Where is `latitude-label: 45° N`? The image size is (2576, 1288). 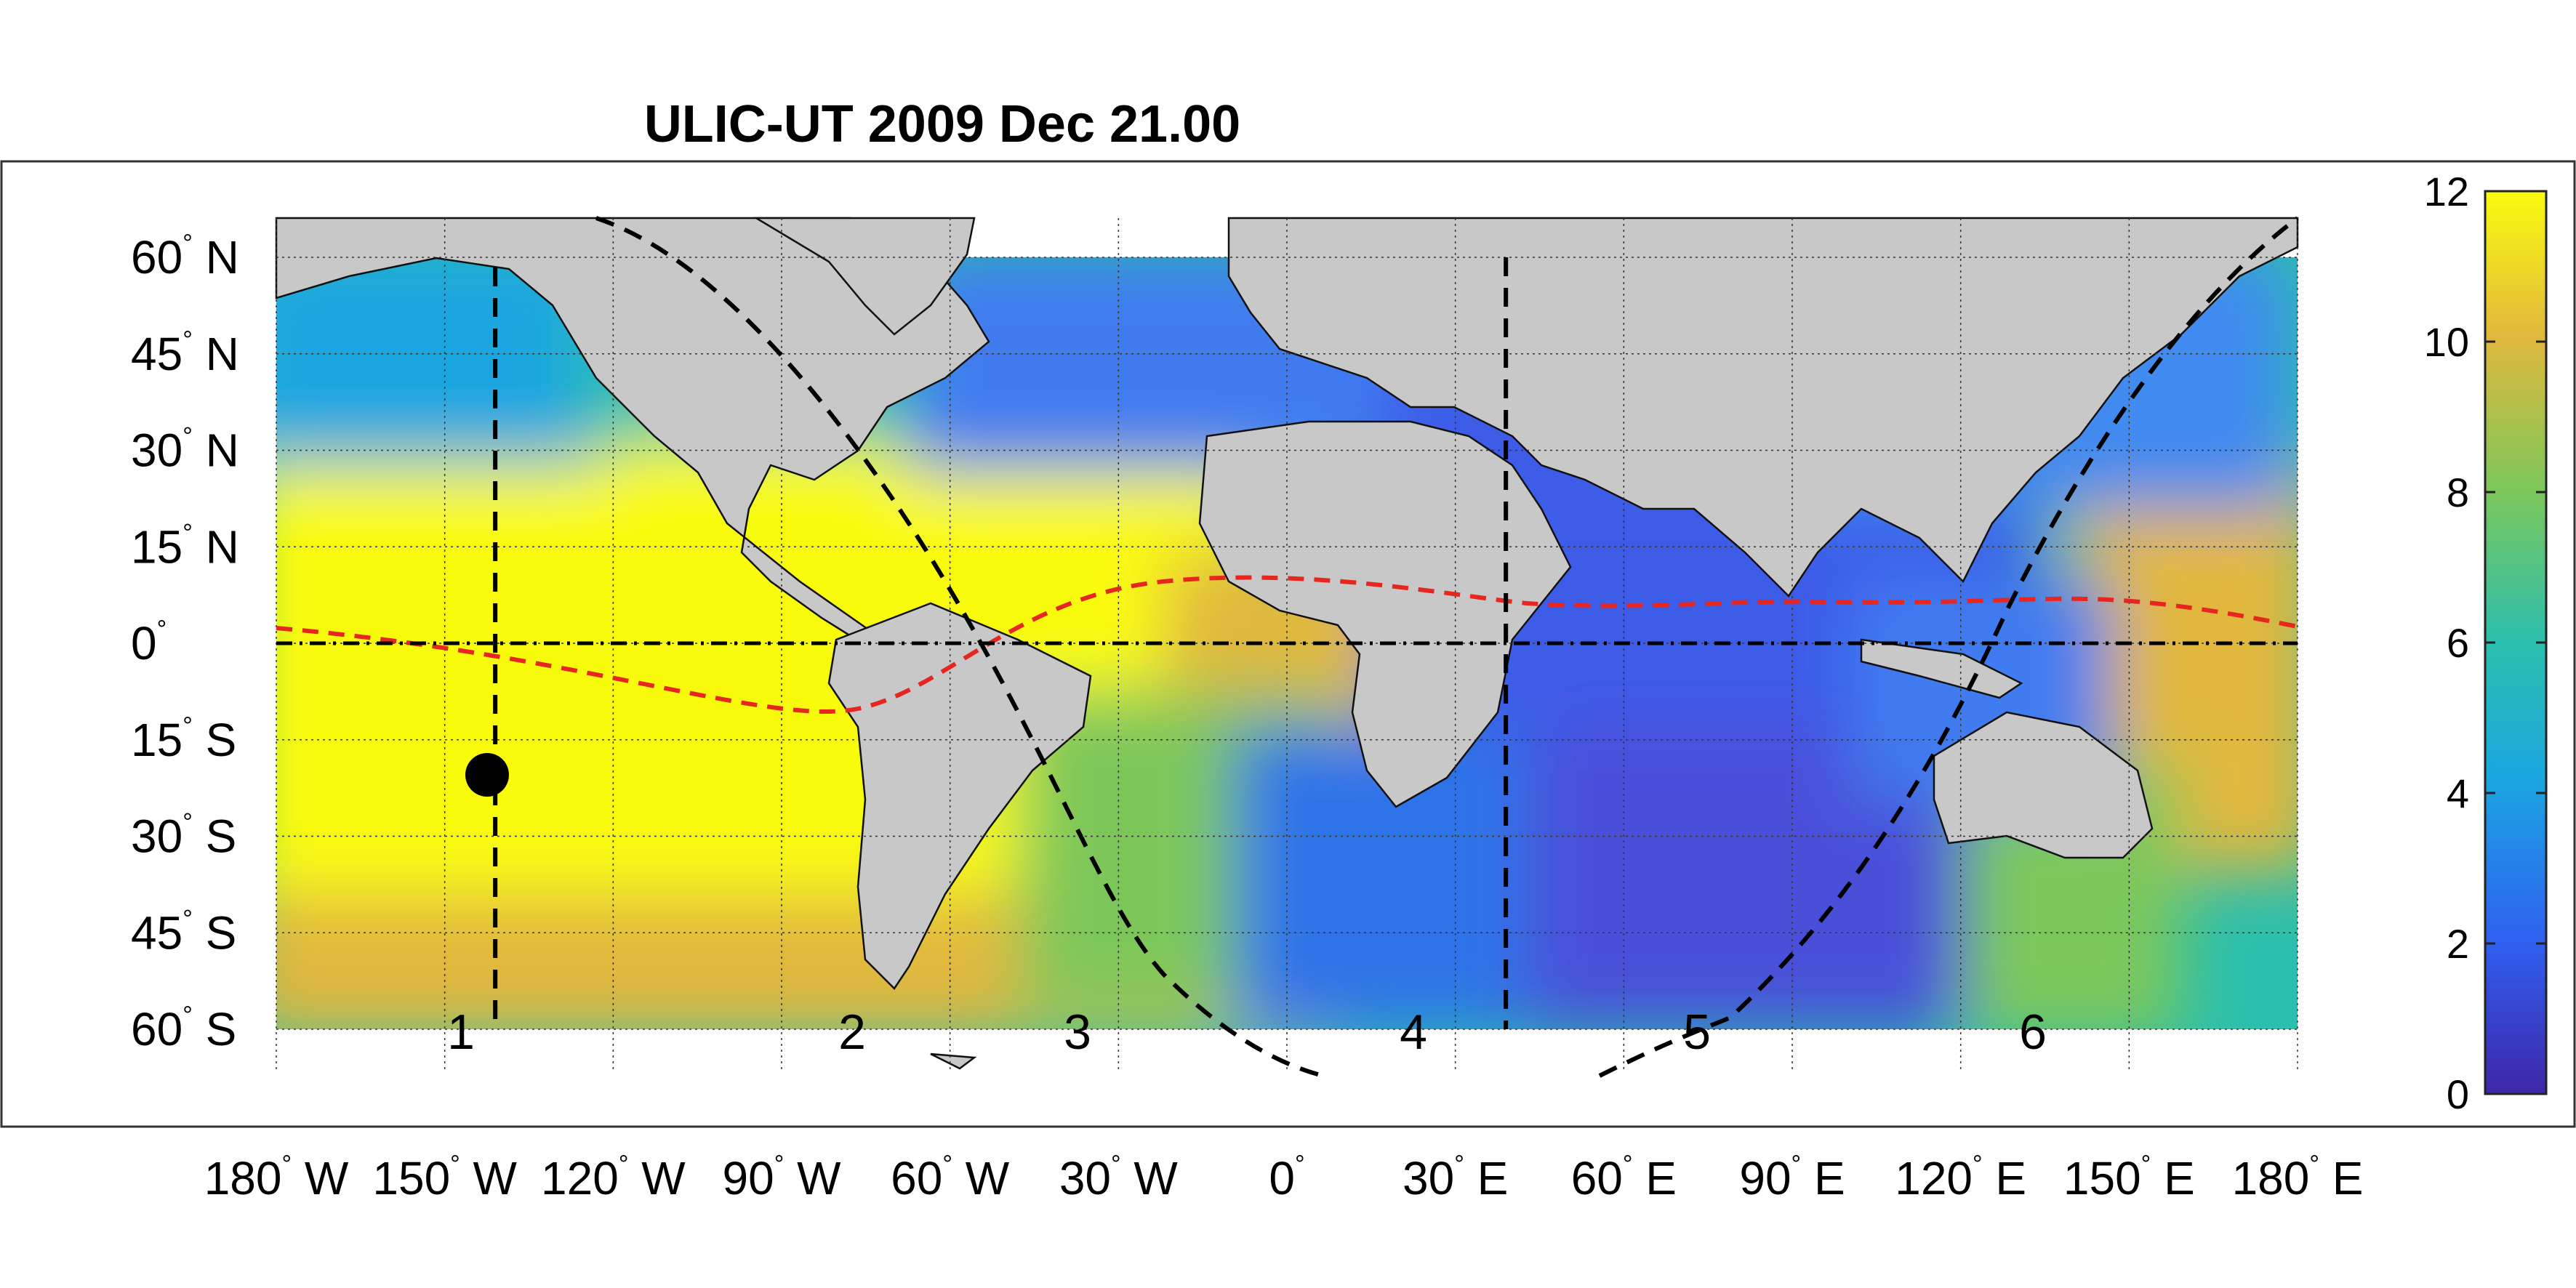 latitude-label: 45° N is located at coordinates (185, 353).